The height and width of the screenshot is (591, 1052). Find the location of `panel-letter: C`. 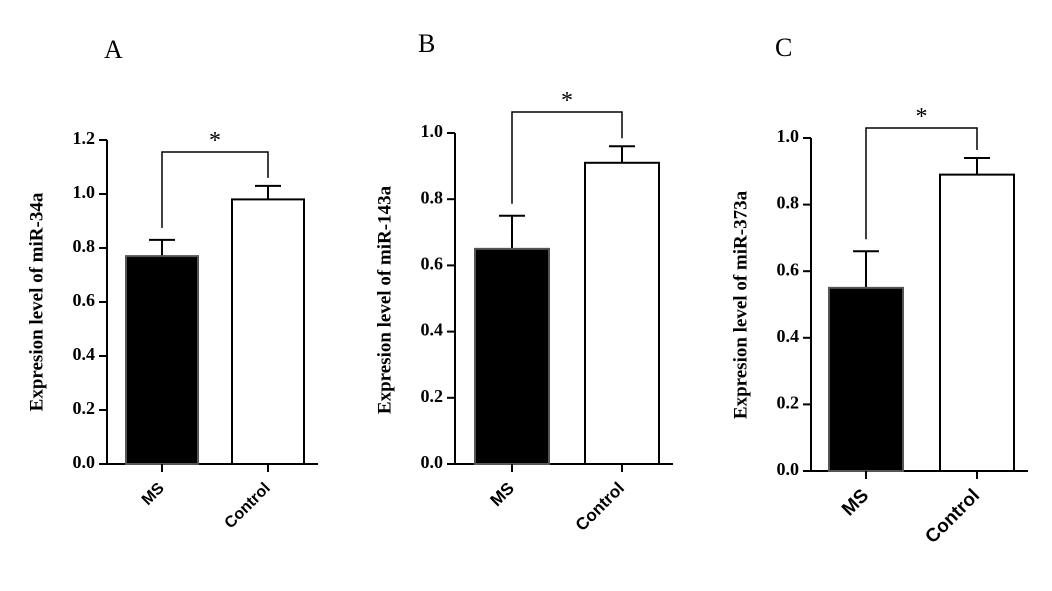

panel-letter: C is located at coordinates (783, 47).